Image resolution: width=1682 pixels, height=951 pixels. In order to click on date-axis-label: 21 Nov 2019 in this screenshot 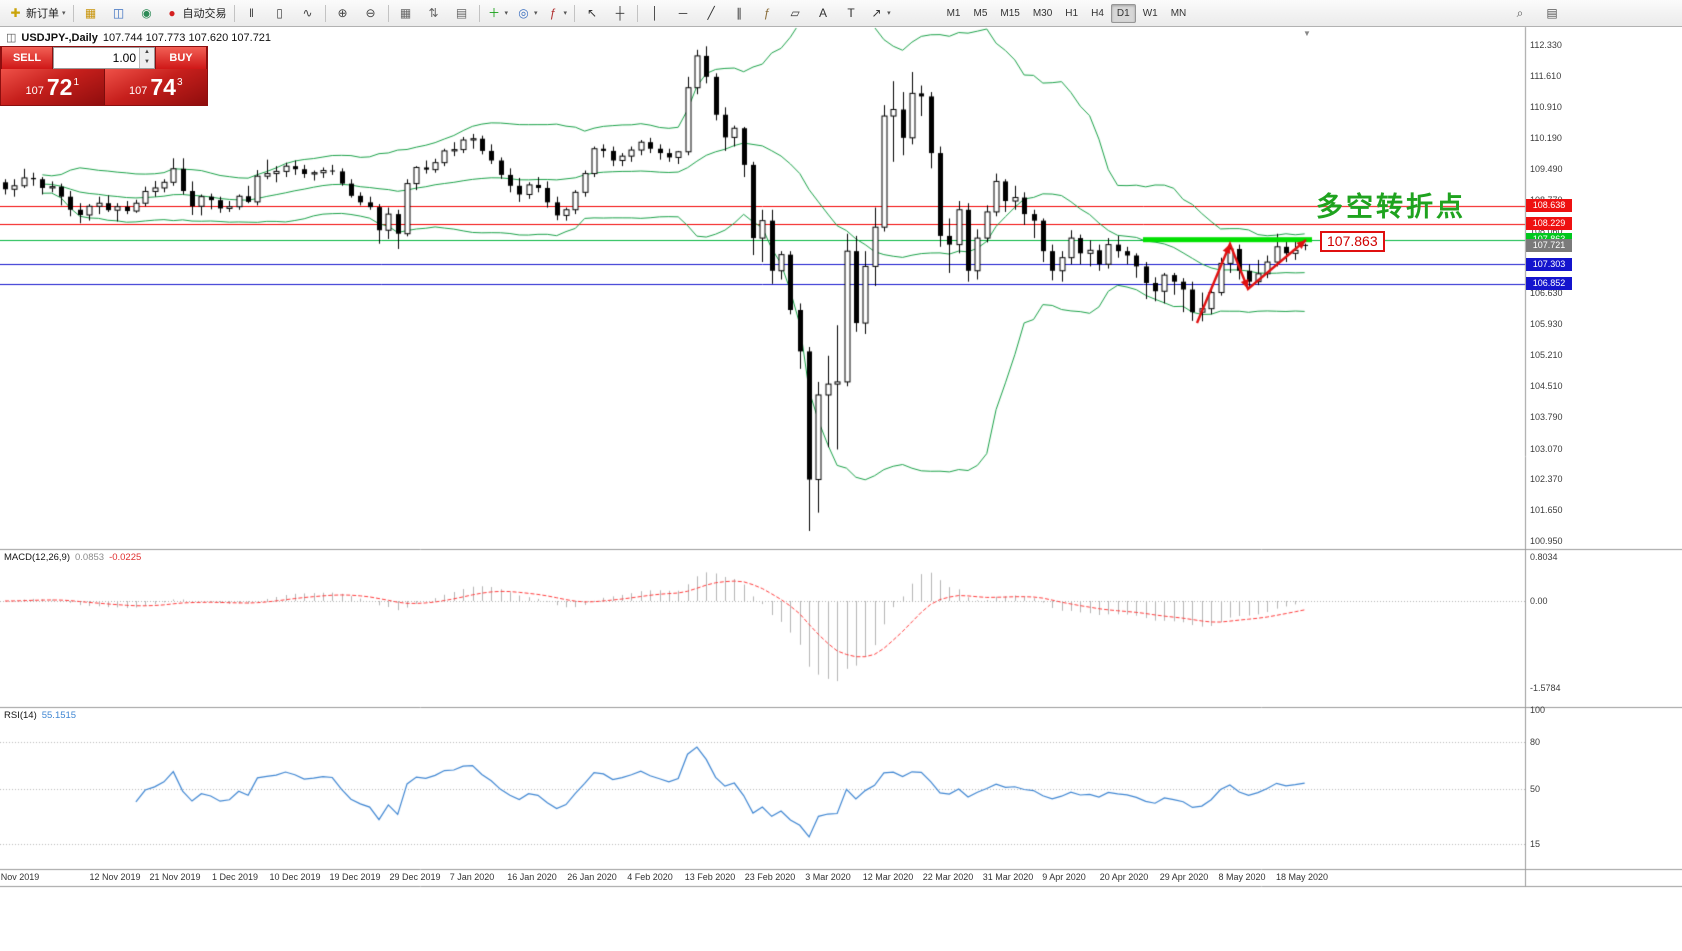, I will do `click(175, 877)`.